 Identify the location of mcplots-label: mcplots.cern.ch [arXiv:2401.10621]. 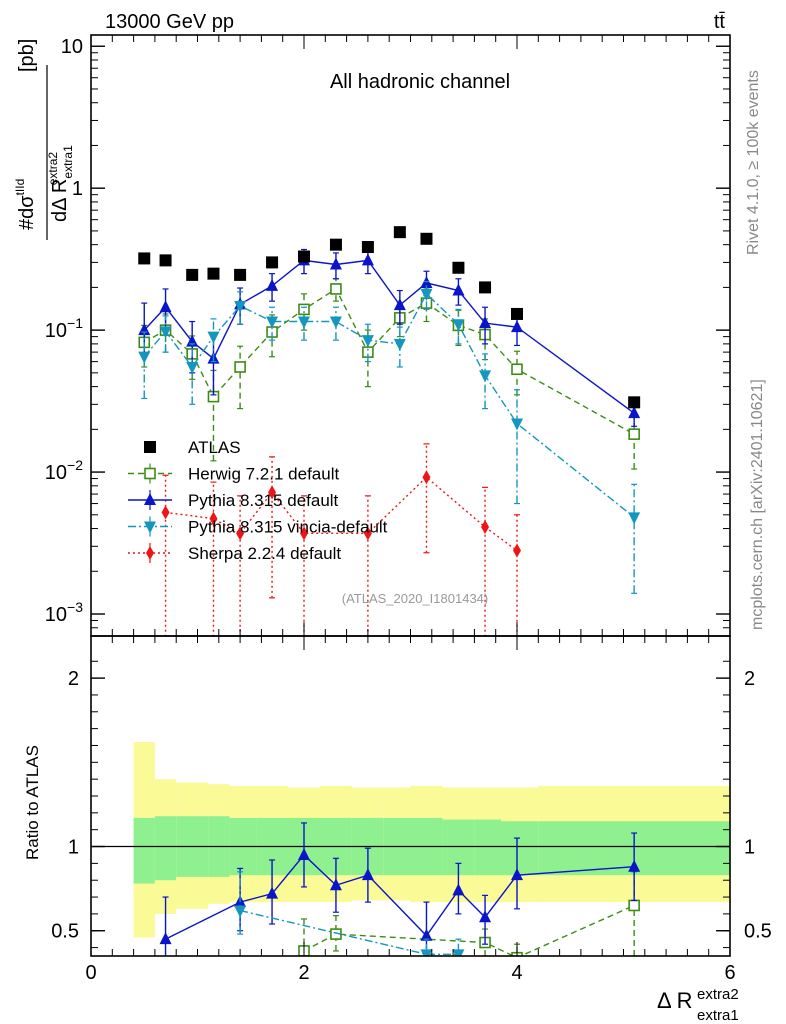
(757, 504).